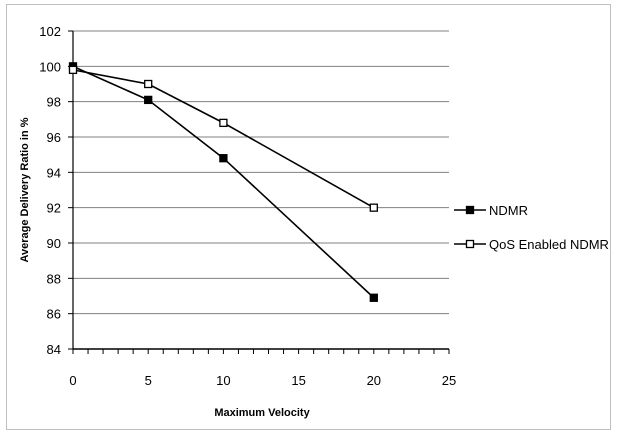  Describe the element at coordinates (54, 137) in the screenshot. I see `y-tick-label: 96` at that location.